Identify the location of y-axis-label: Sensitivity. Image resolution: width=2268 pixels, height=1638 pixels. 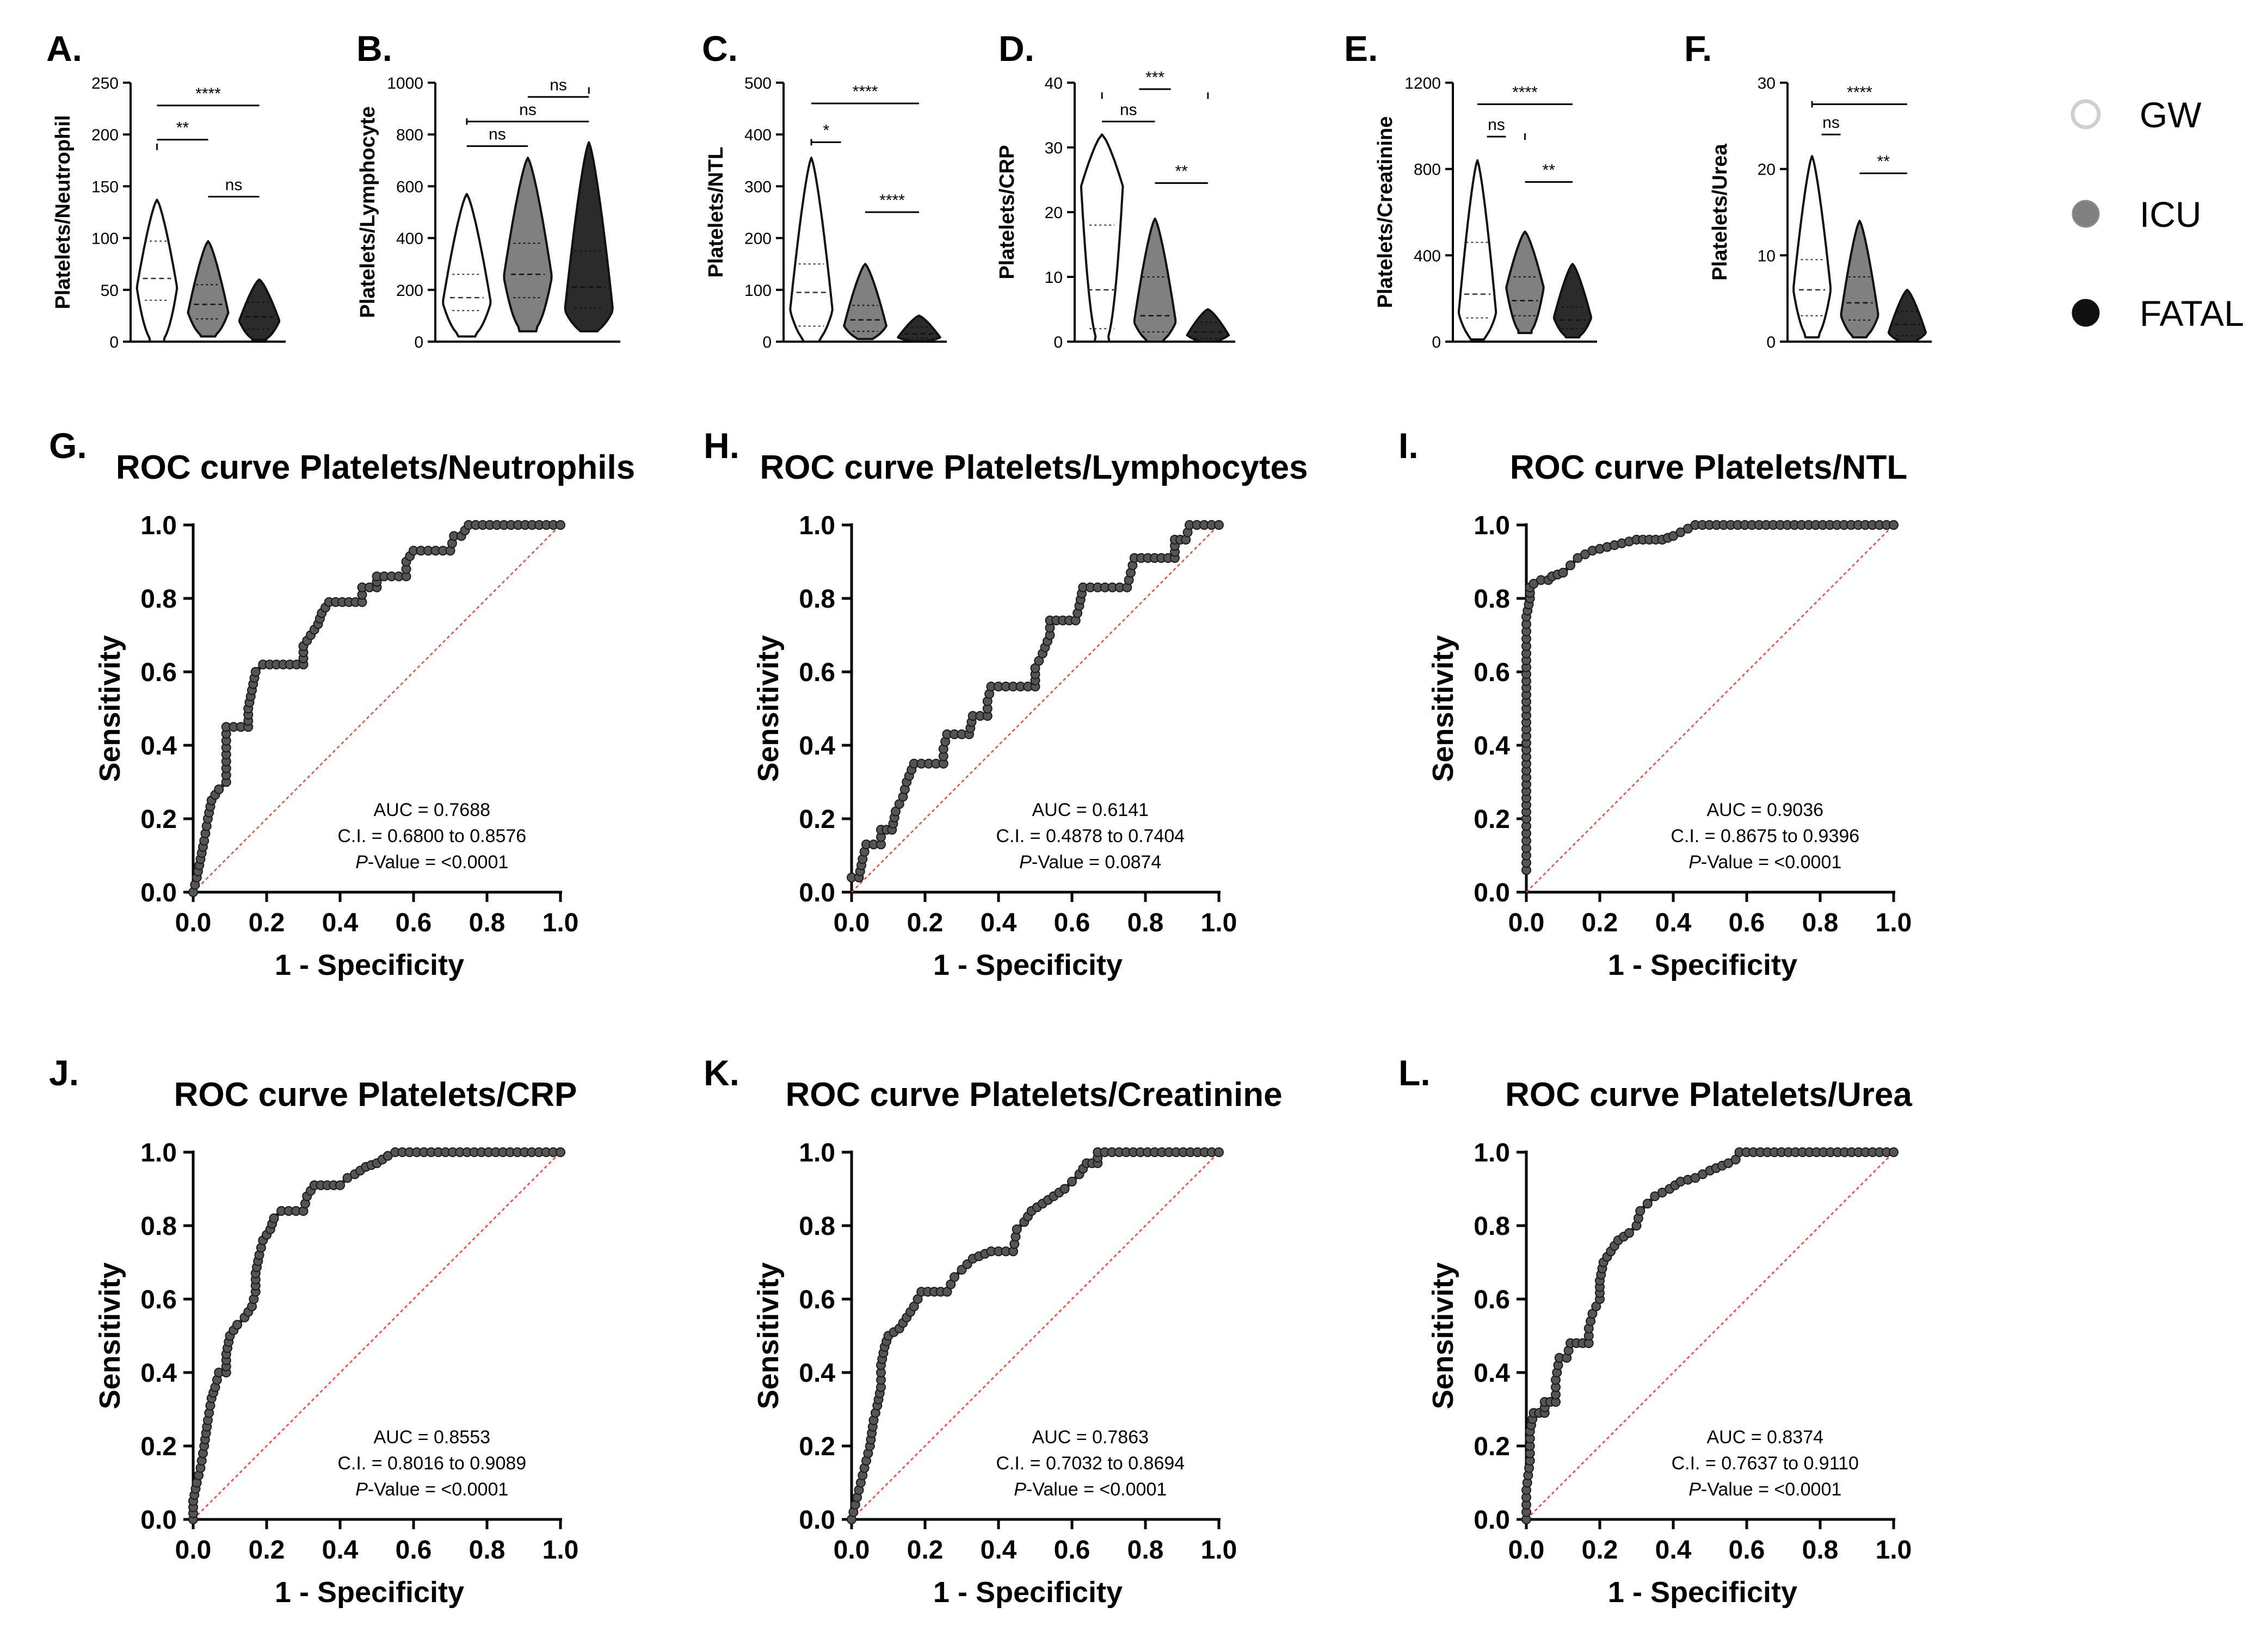
(1443, 1335).